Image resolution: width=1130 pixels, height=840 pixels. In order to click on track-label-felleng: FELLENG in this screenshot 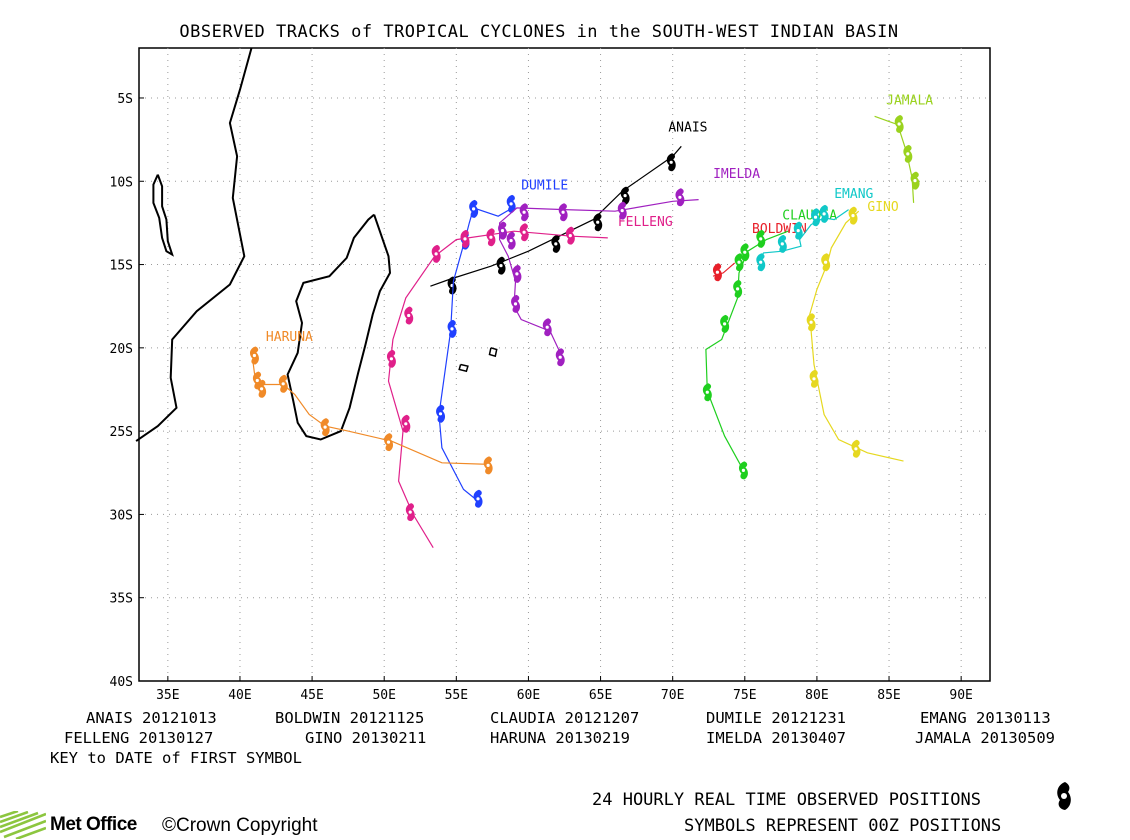, I will do `click(645, 222)`.